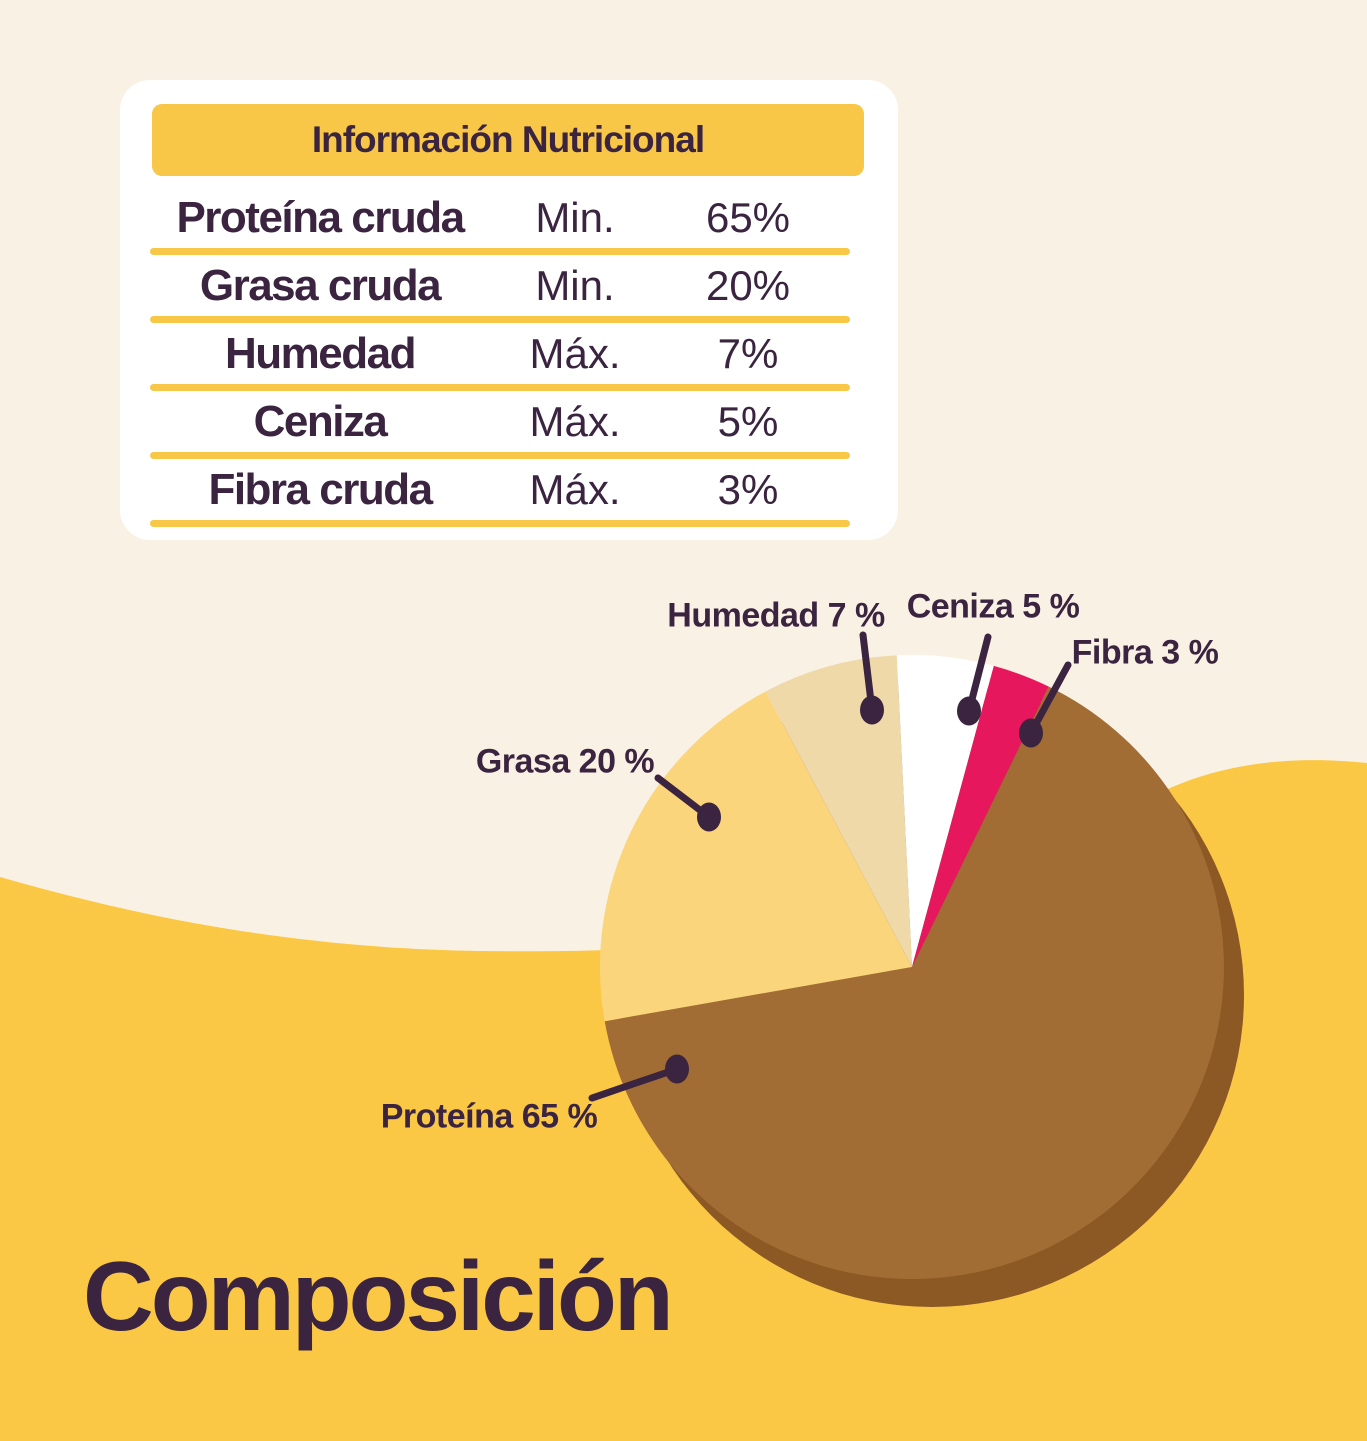  Describe the element at coordinates (320, 217) in the screenshot. I see `row-name: Proteína cruda` at that location.